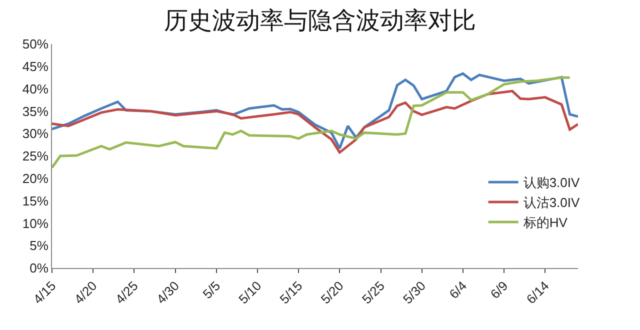 The height and width of the screenshot is (330, 640). I want to click on y-tick-label: 5%, so click(39, 246).